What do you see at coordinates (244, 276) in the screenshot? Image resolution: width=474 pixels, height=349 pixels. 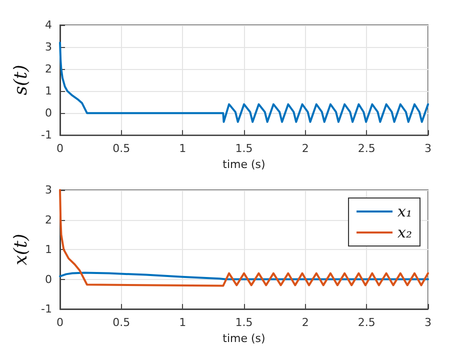 I see `line-series` at bounding box center [244, 276].